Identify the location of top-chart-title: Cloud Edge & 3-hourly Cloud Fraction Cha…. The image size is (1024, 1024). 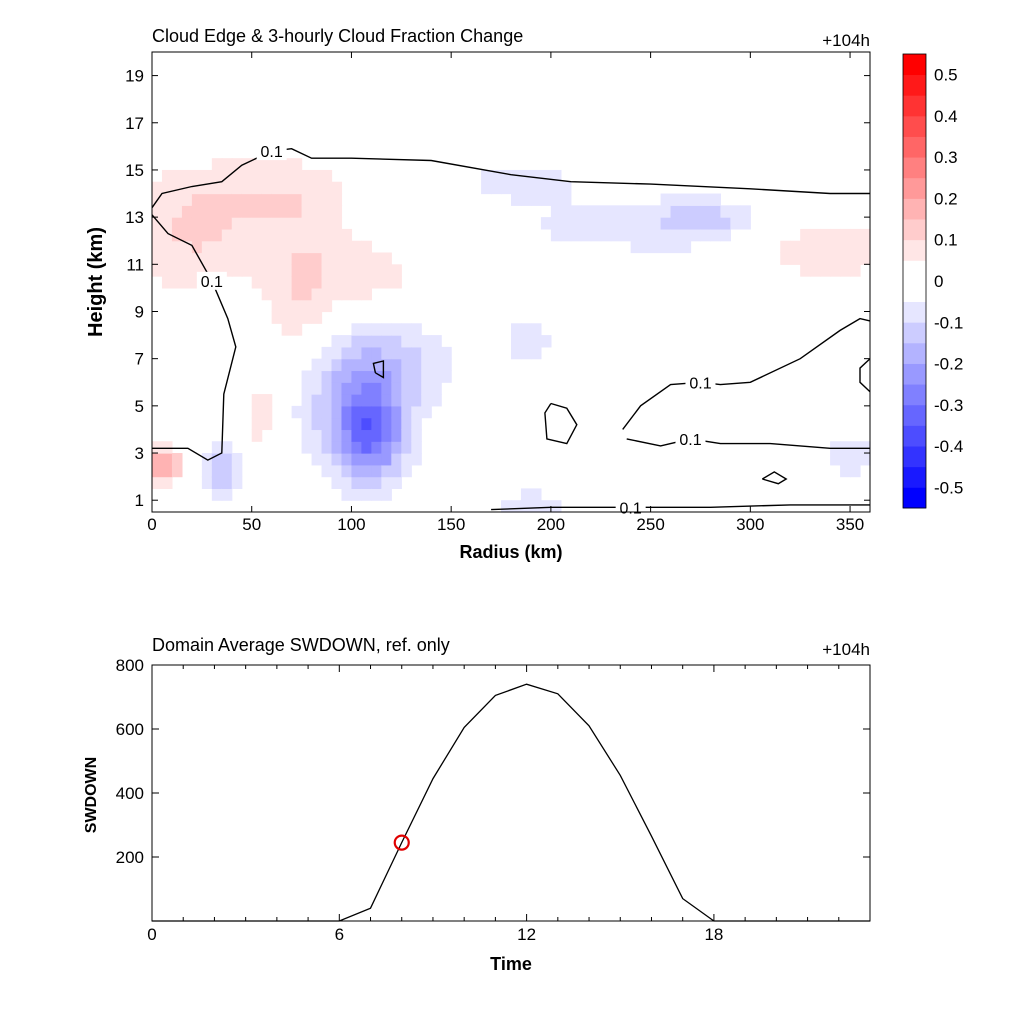
(337, 36).